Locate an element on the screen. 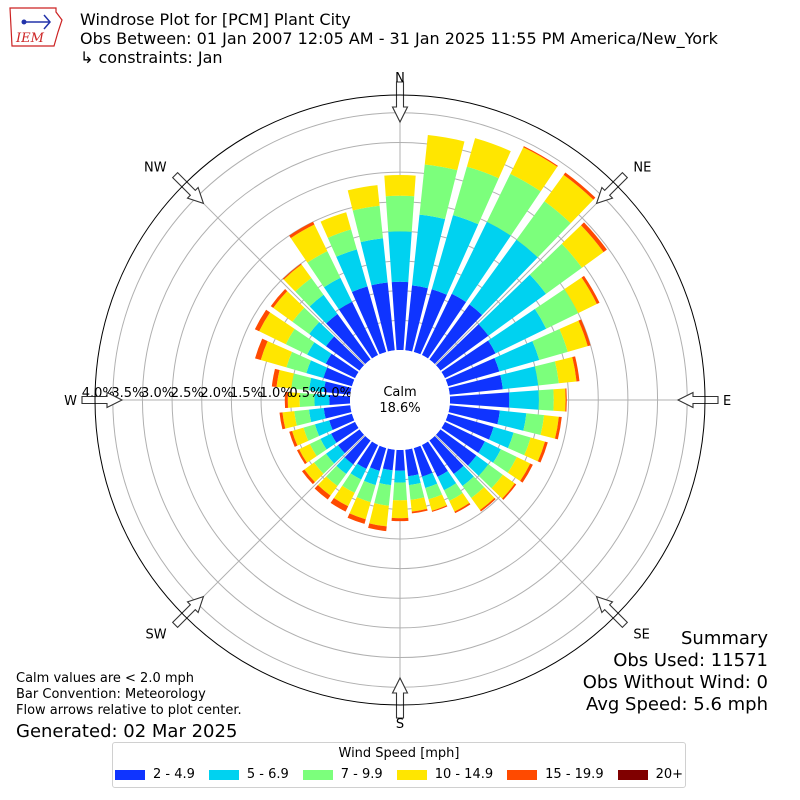 Image resolution: width=800 pixels, height=800 pixels. summary-avg-speed: Avg Speed: 5.6 mph is located at coordinates (677, 704).